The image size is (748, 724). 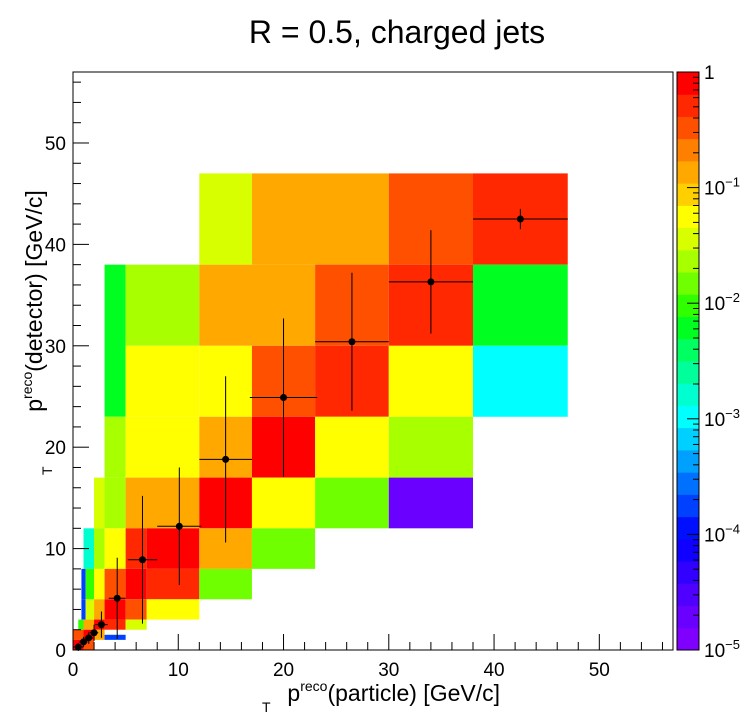 What do you see at coordinates (709, 73) in the screenshot?
I see `colorbar-tick-label: 1` at bounding box center [709, 73].